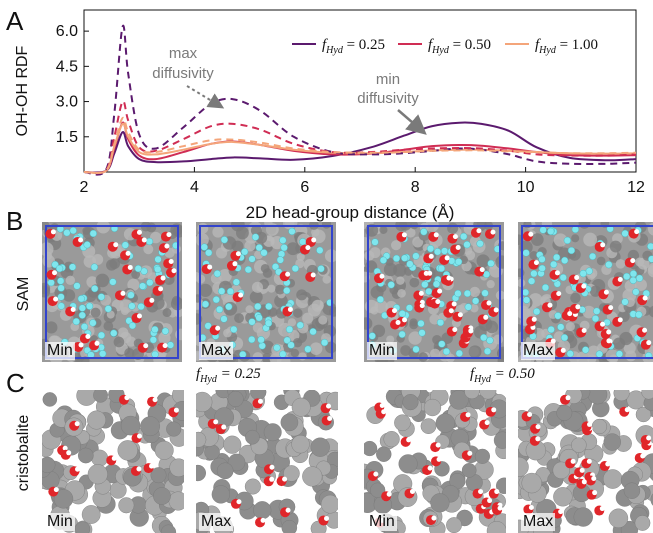  I want to click on annotation-max-diffusivity: diffusivity, so click(183, 73).